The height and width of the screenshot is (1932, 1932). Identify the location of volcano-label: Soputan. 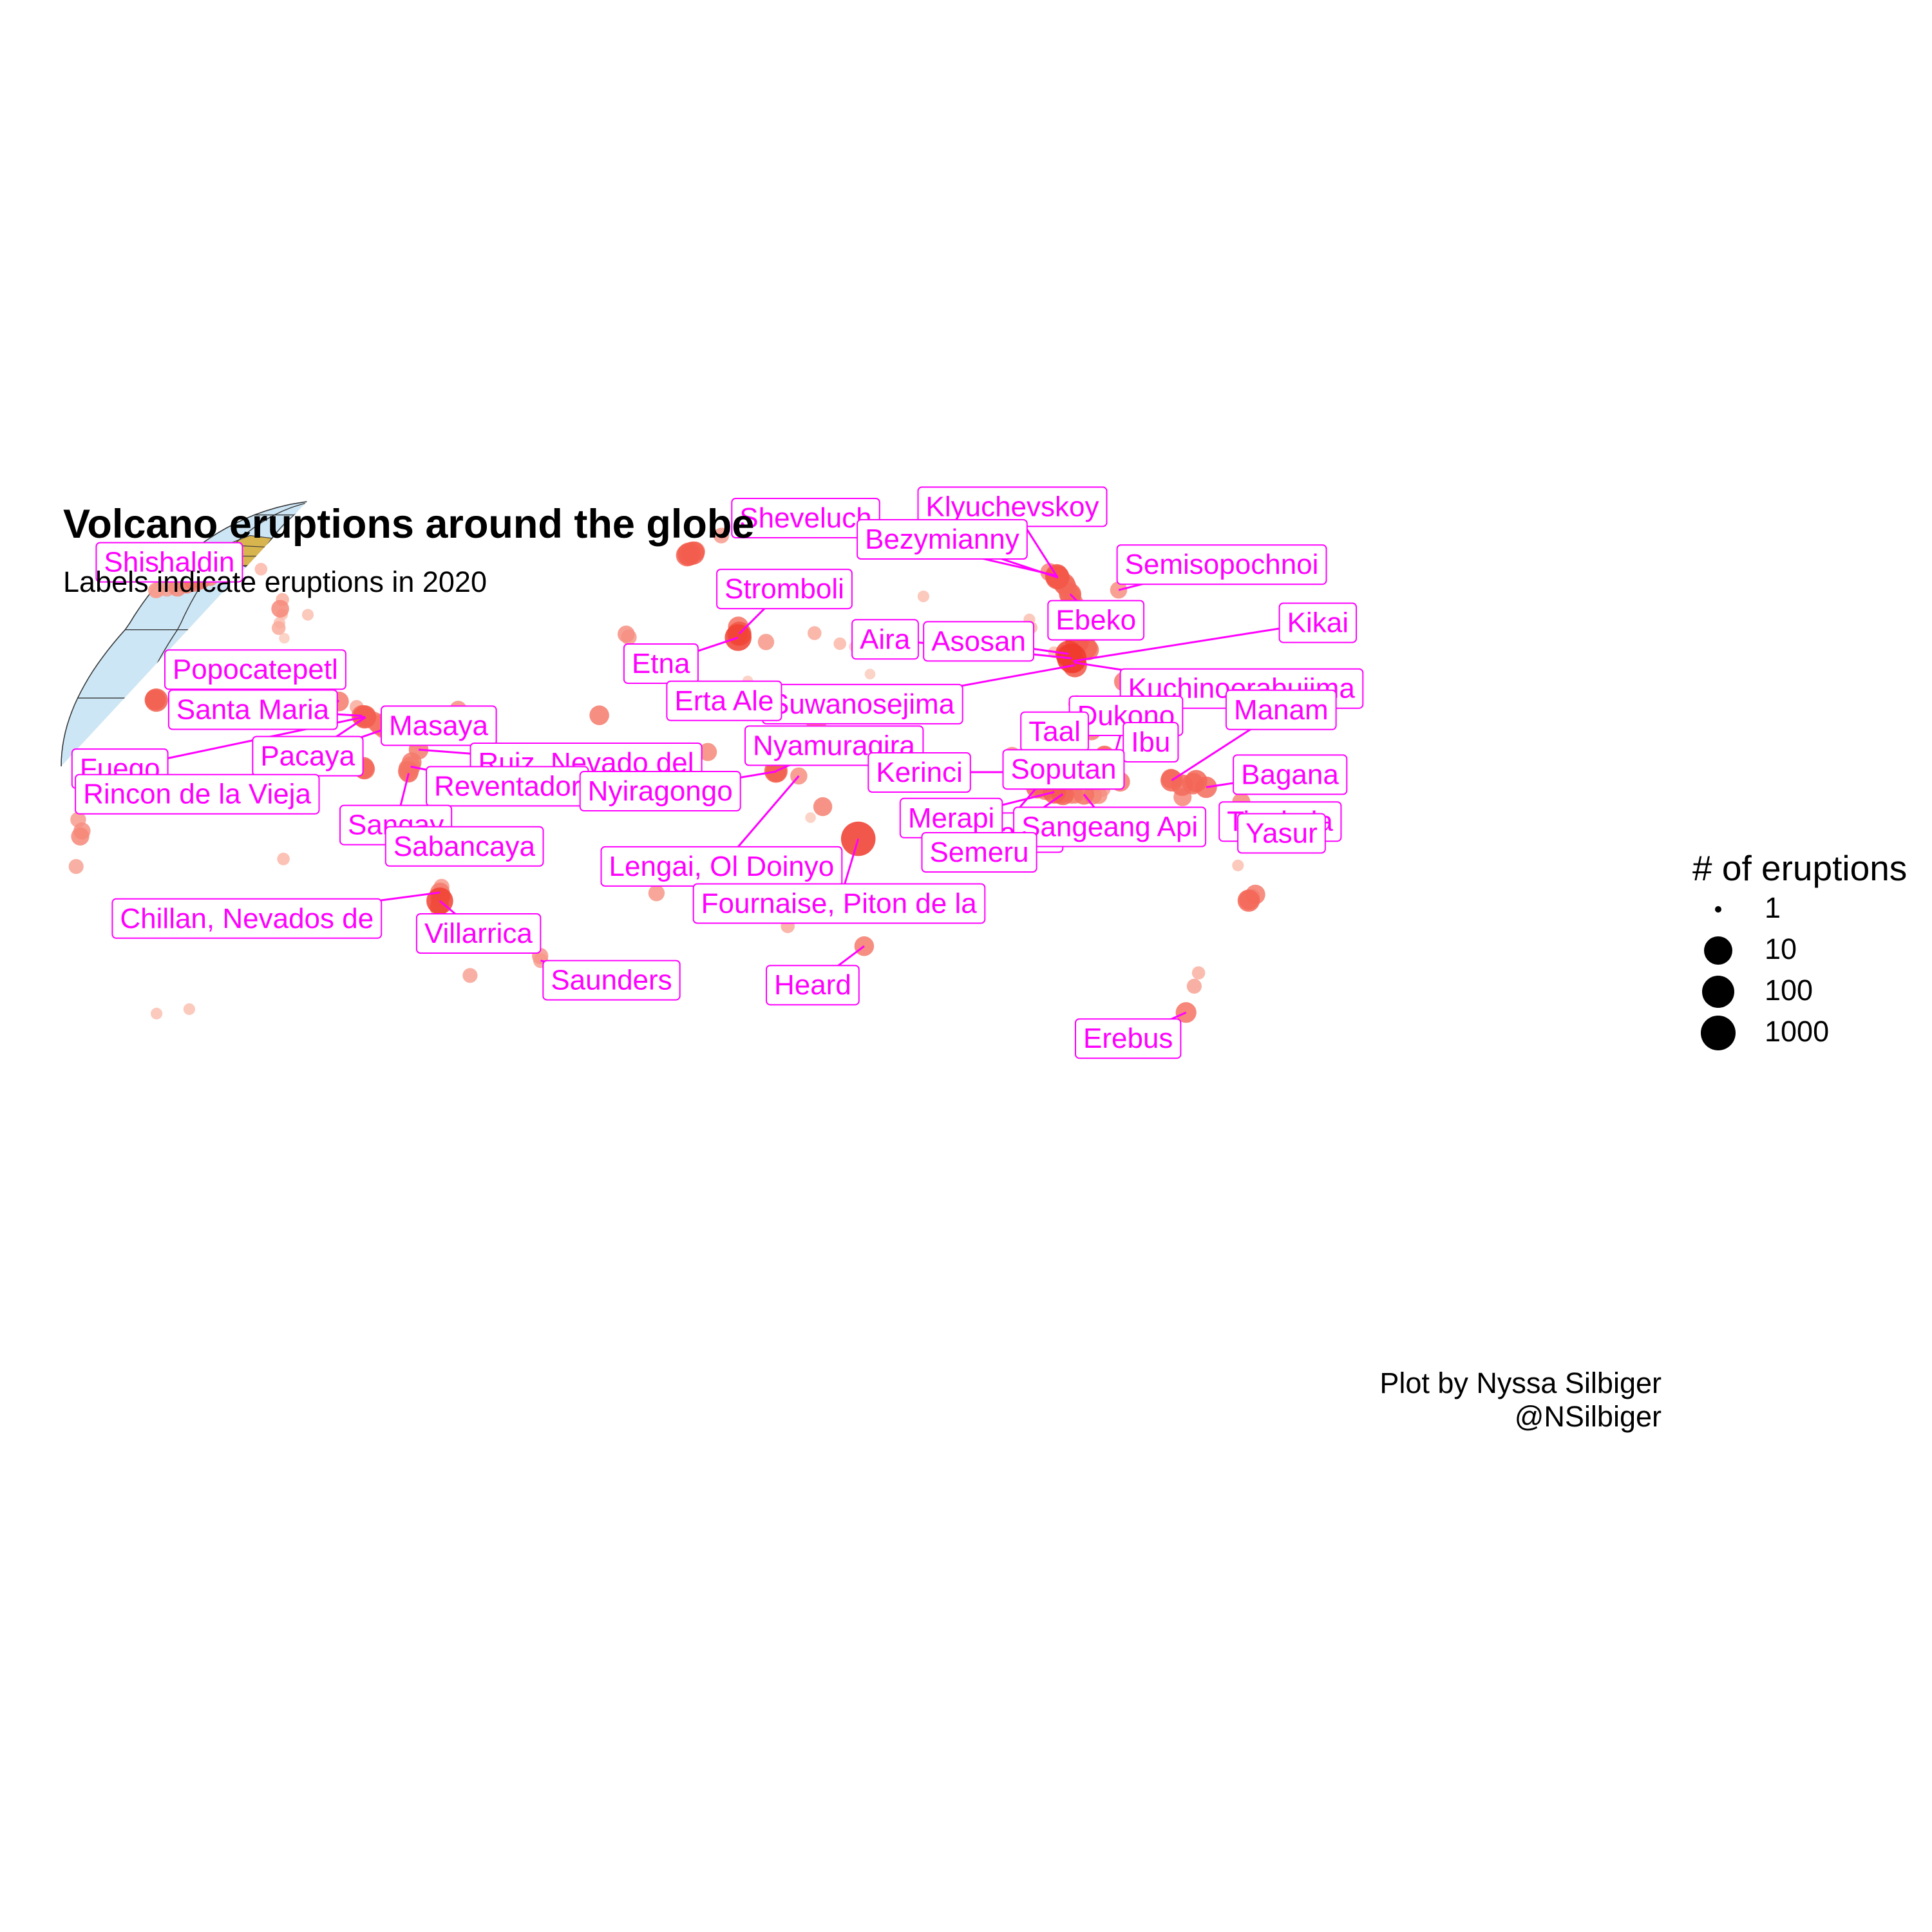
(1063, 770).